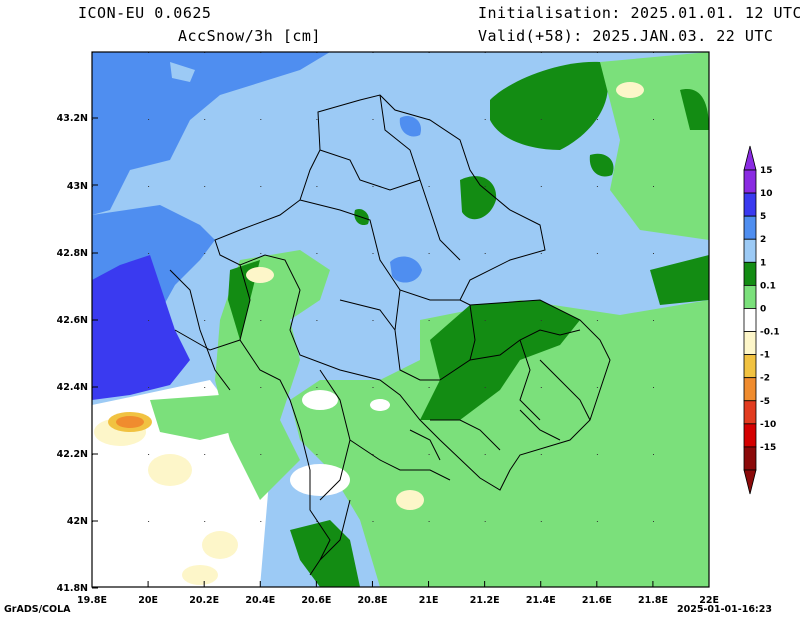  I want to click on colorbar-labels: 15 10 5 2 1 0.1 0 -0.1 -1 -2 -5 -10 -15, so click(770, 309).